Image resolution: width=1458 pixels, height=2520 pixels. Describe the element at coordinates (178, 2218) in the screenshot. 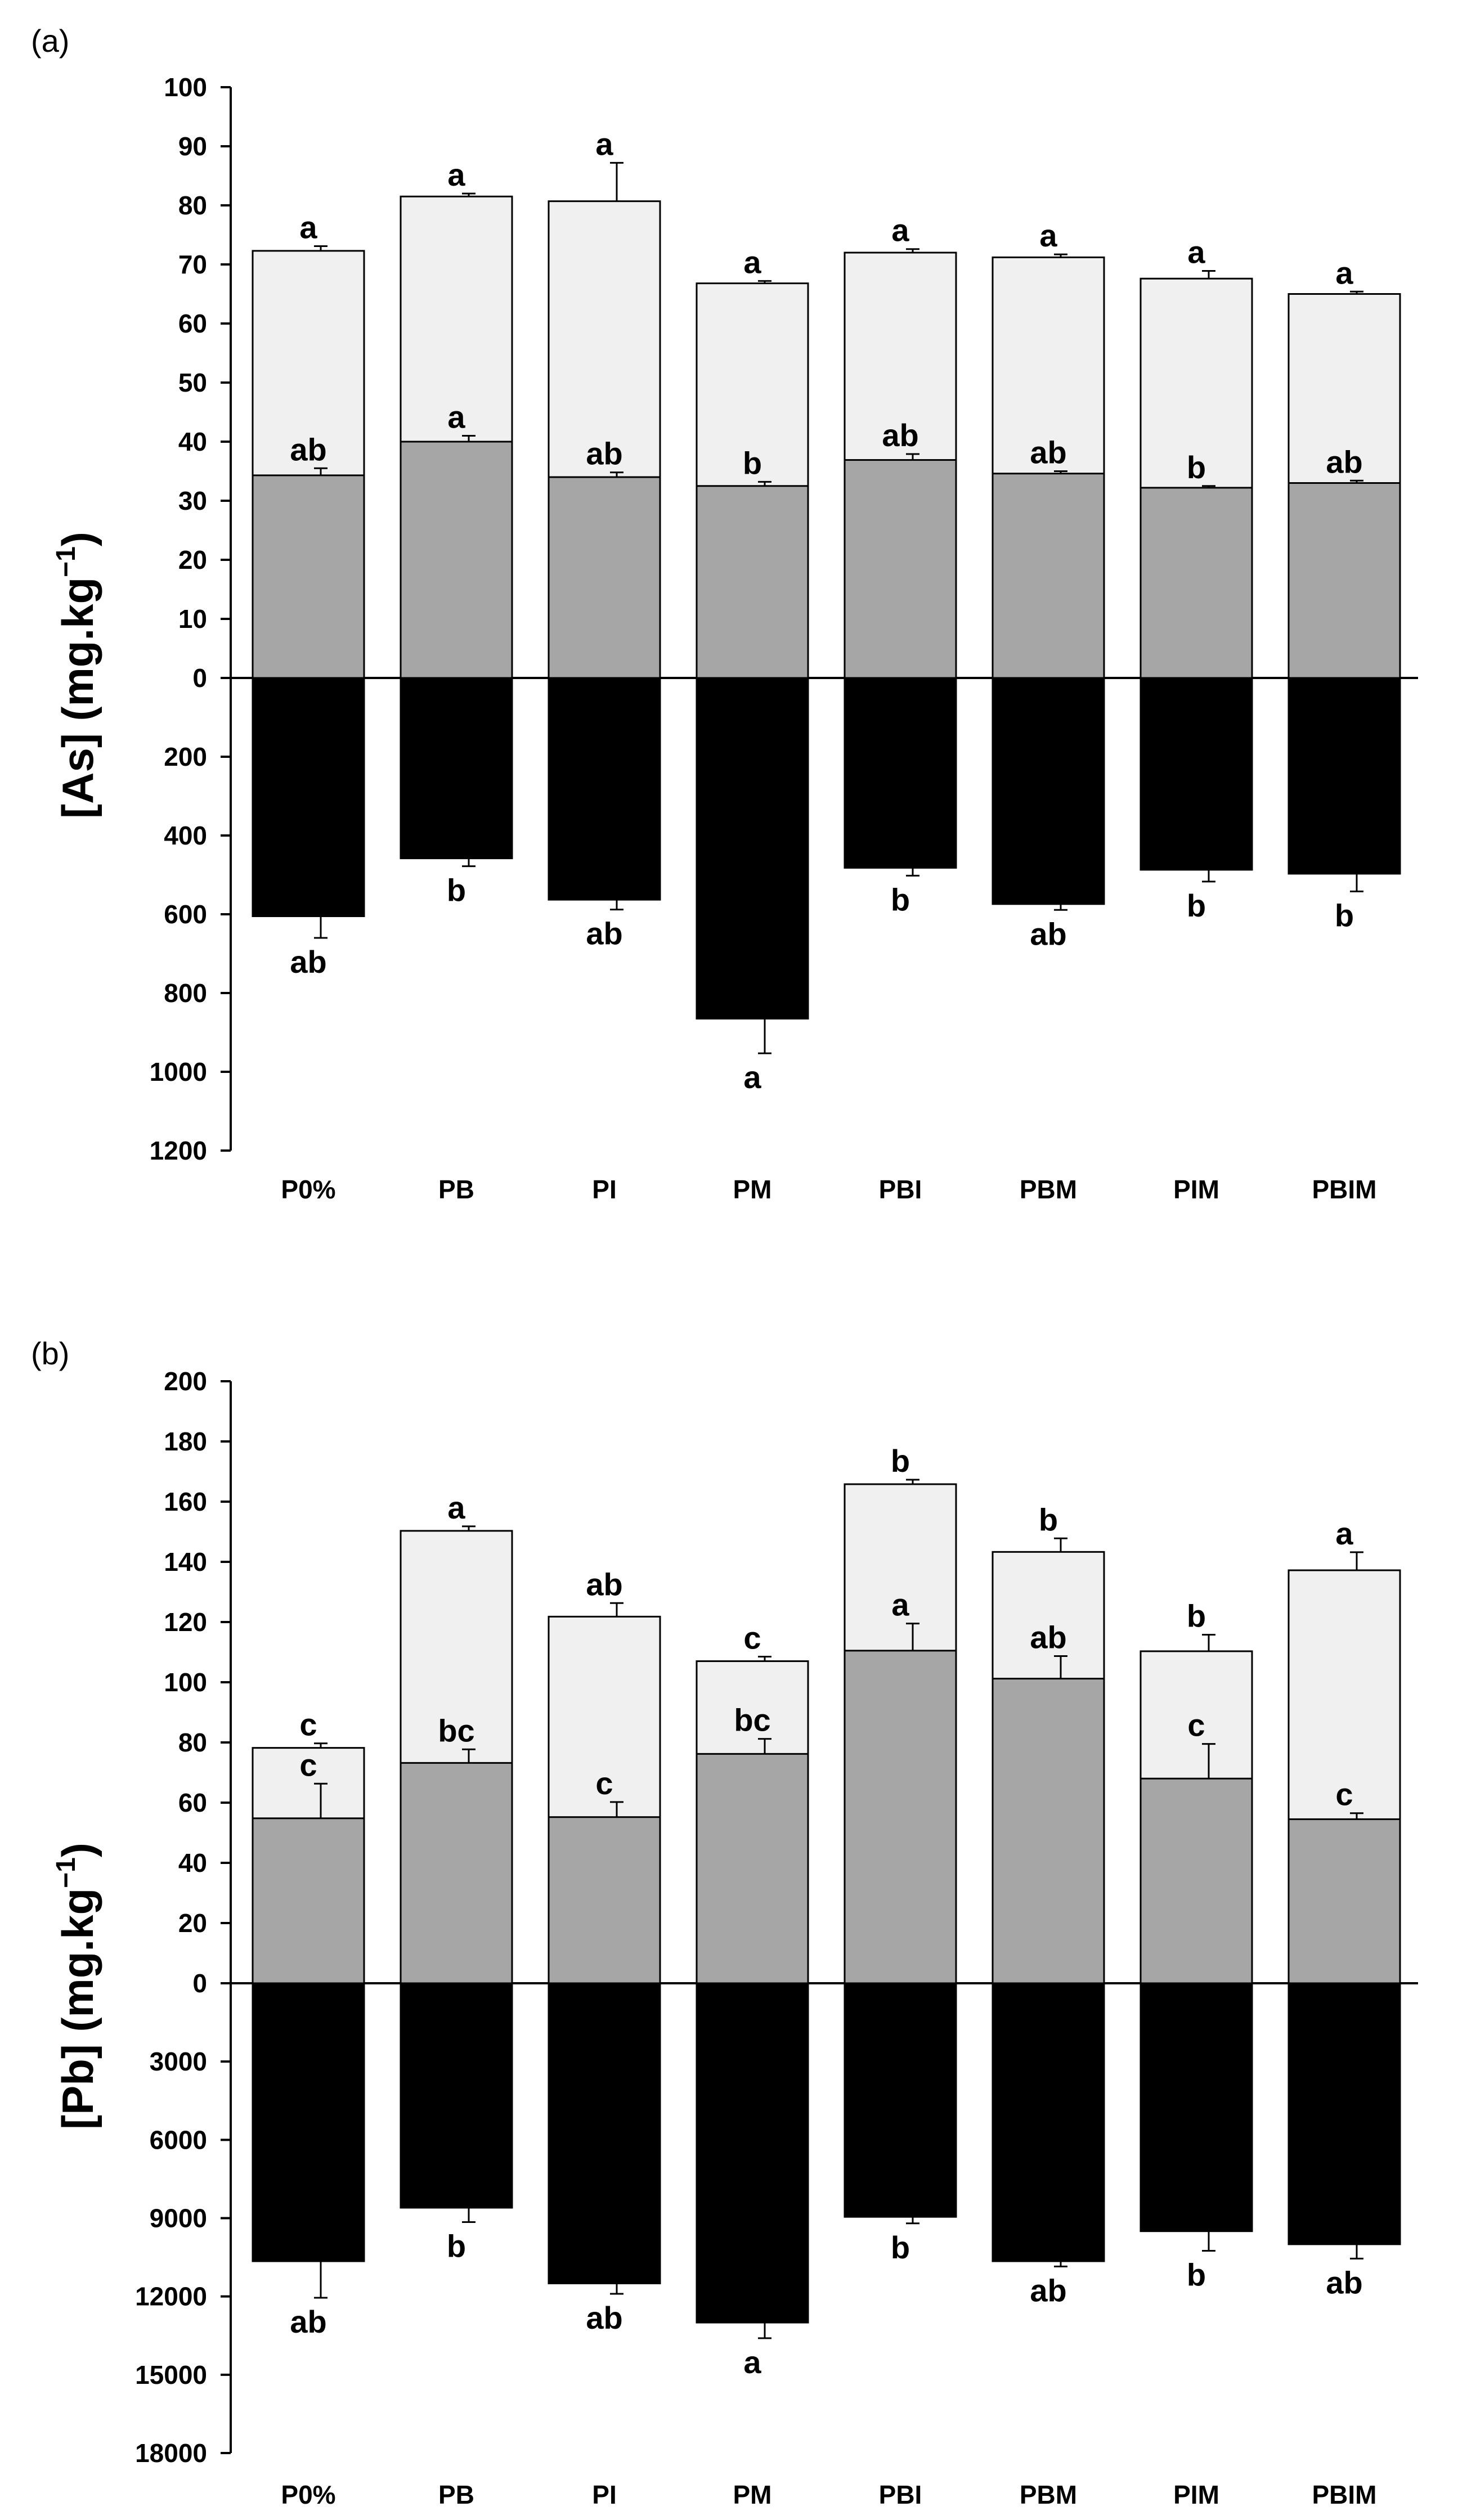

I see `y-tick-label: 9000` at that location.